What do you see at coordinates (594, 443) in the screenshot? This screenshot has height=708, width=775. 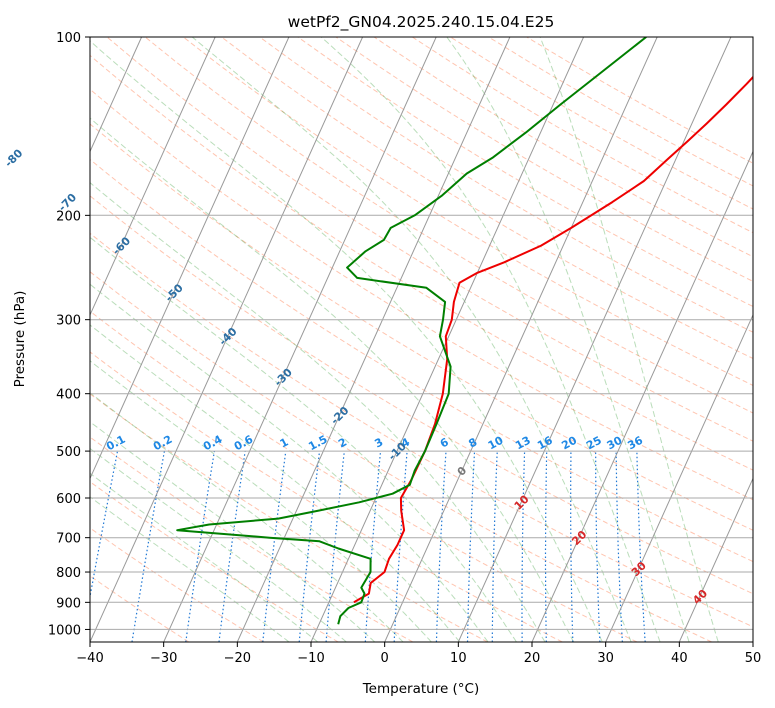 I see `mixing-ratio-label: 25` at bounding box center [594, 443].